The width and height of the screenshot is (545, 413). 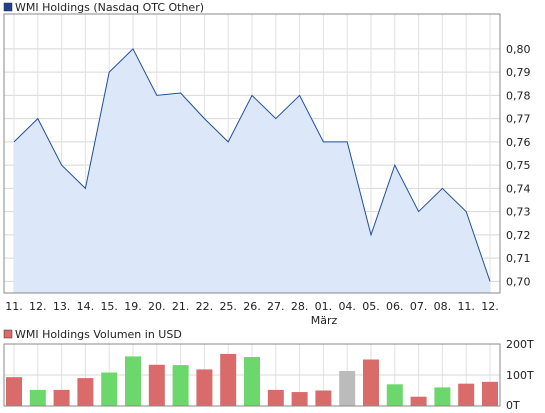 I want to click on price-y-tick-label: 0,76, so click(x=518, y=142).